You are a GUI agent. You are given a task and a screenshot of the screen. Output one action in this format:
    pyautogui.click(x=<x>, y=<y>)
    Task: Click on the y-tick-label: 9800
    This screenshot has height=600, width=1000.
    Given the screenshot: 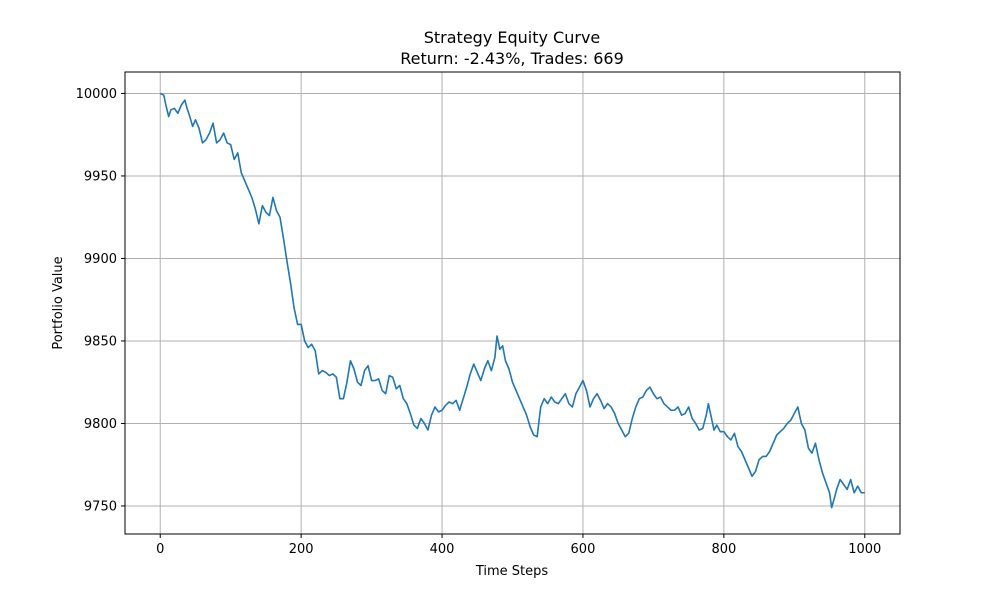 What is the action you would take?
    pyautogui.click(x=100, y=424)
    